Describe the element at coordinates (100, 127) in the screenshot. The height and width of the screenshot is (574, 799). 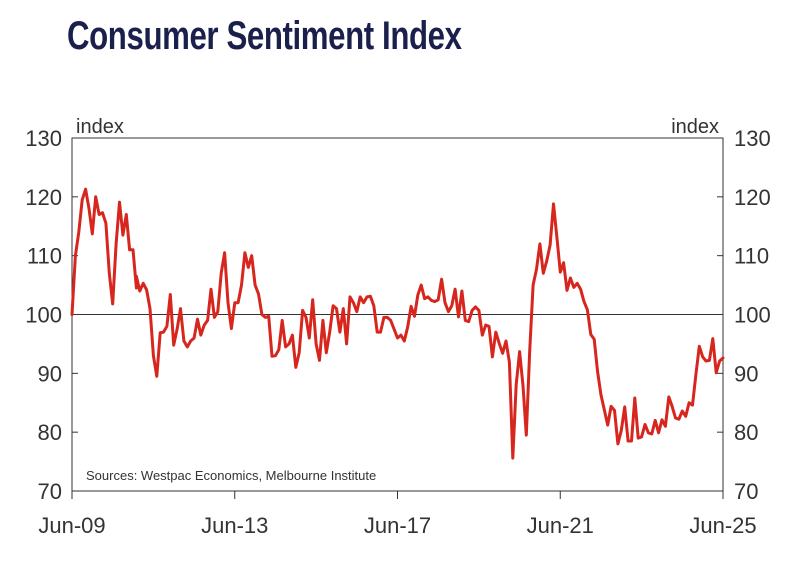
I see `left-axis-unit-label: index` at that location.